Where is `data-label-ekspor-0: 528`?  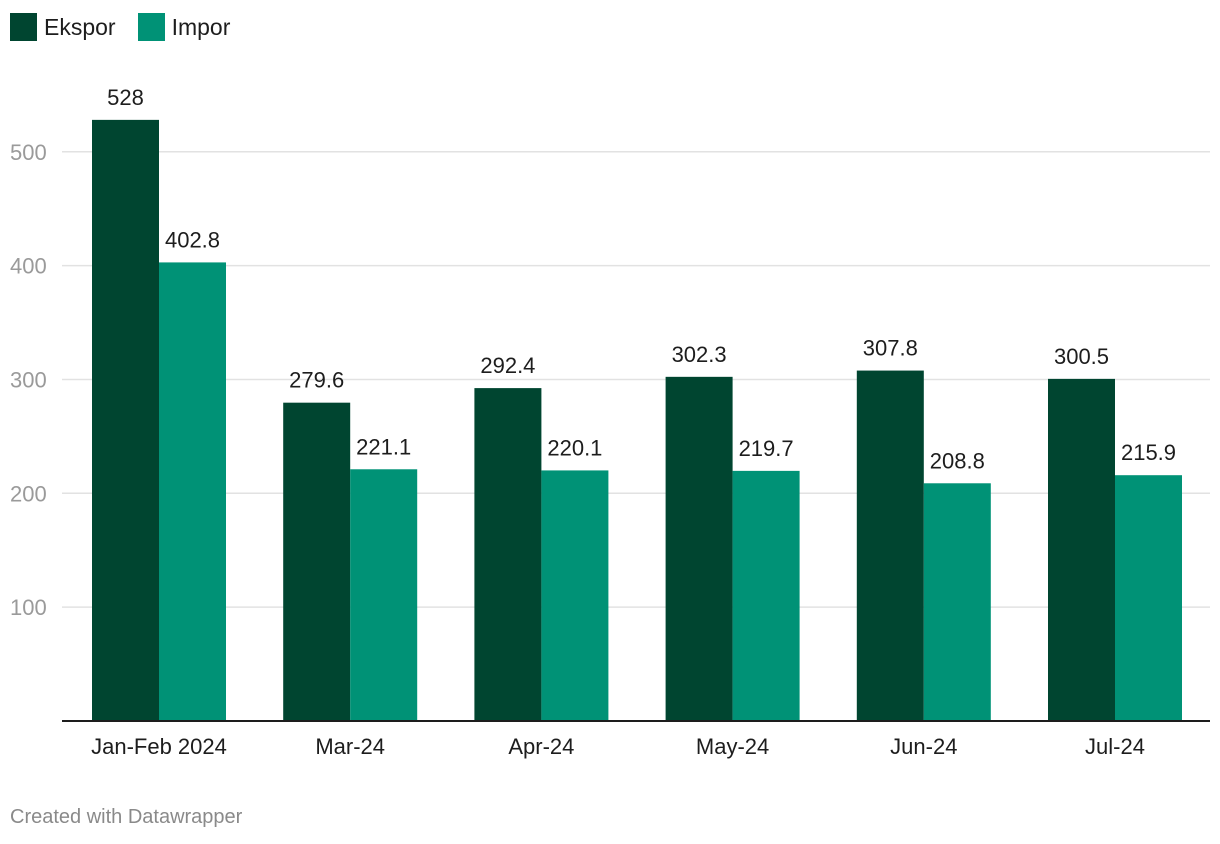 data-label-ekspor-0: 528 is located at coordinates (125, 97).